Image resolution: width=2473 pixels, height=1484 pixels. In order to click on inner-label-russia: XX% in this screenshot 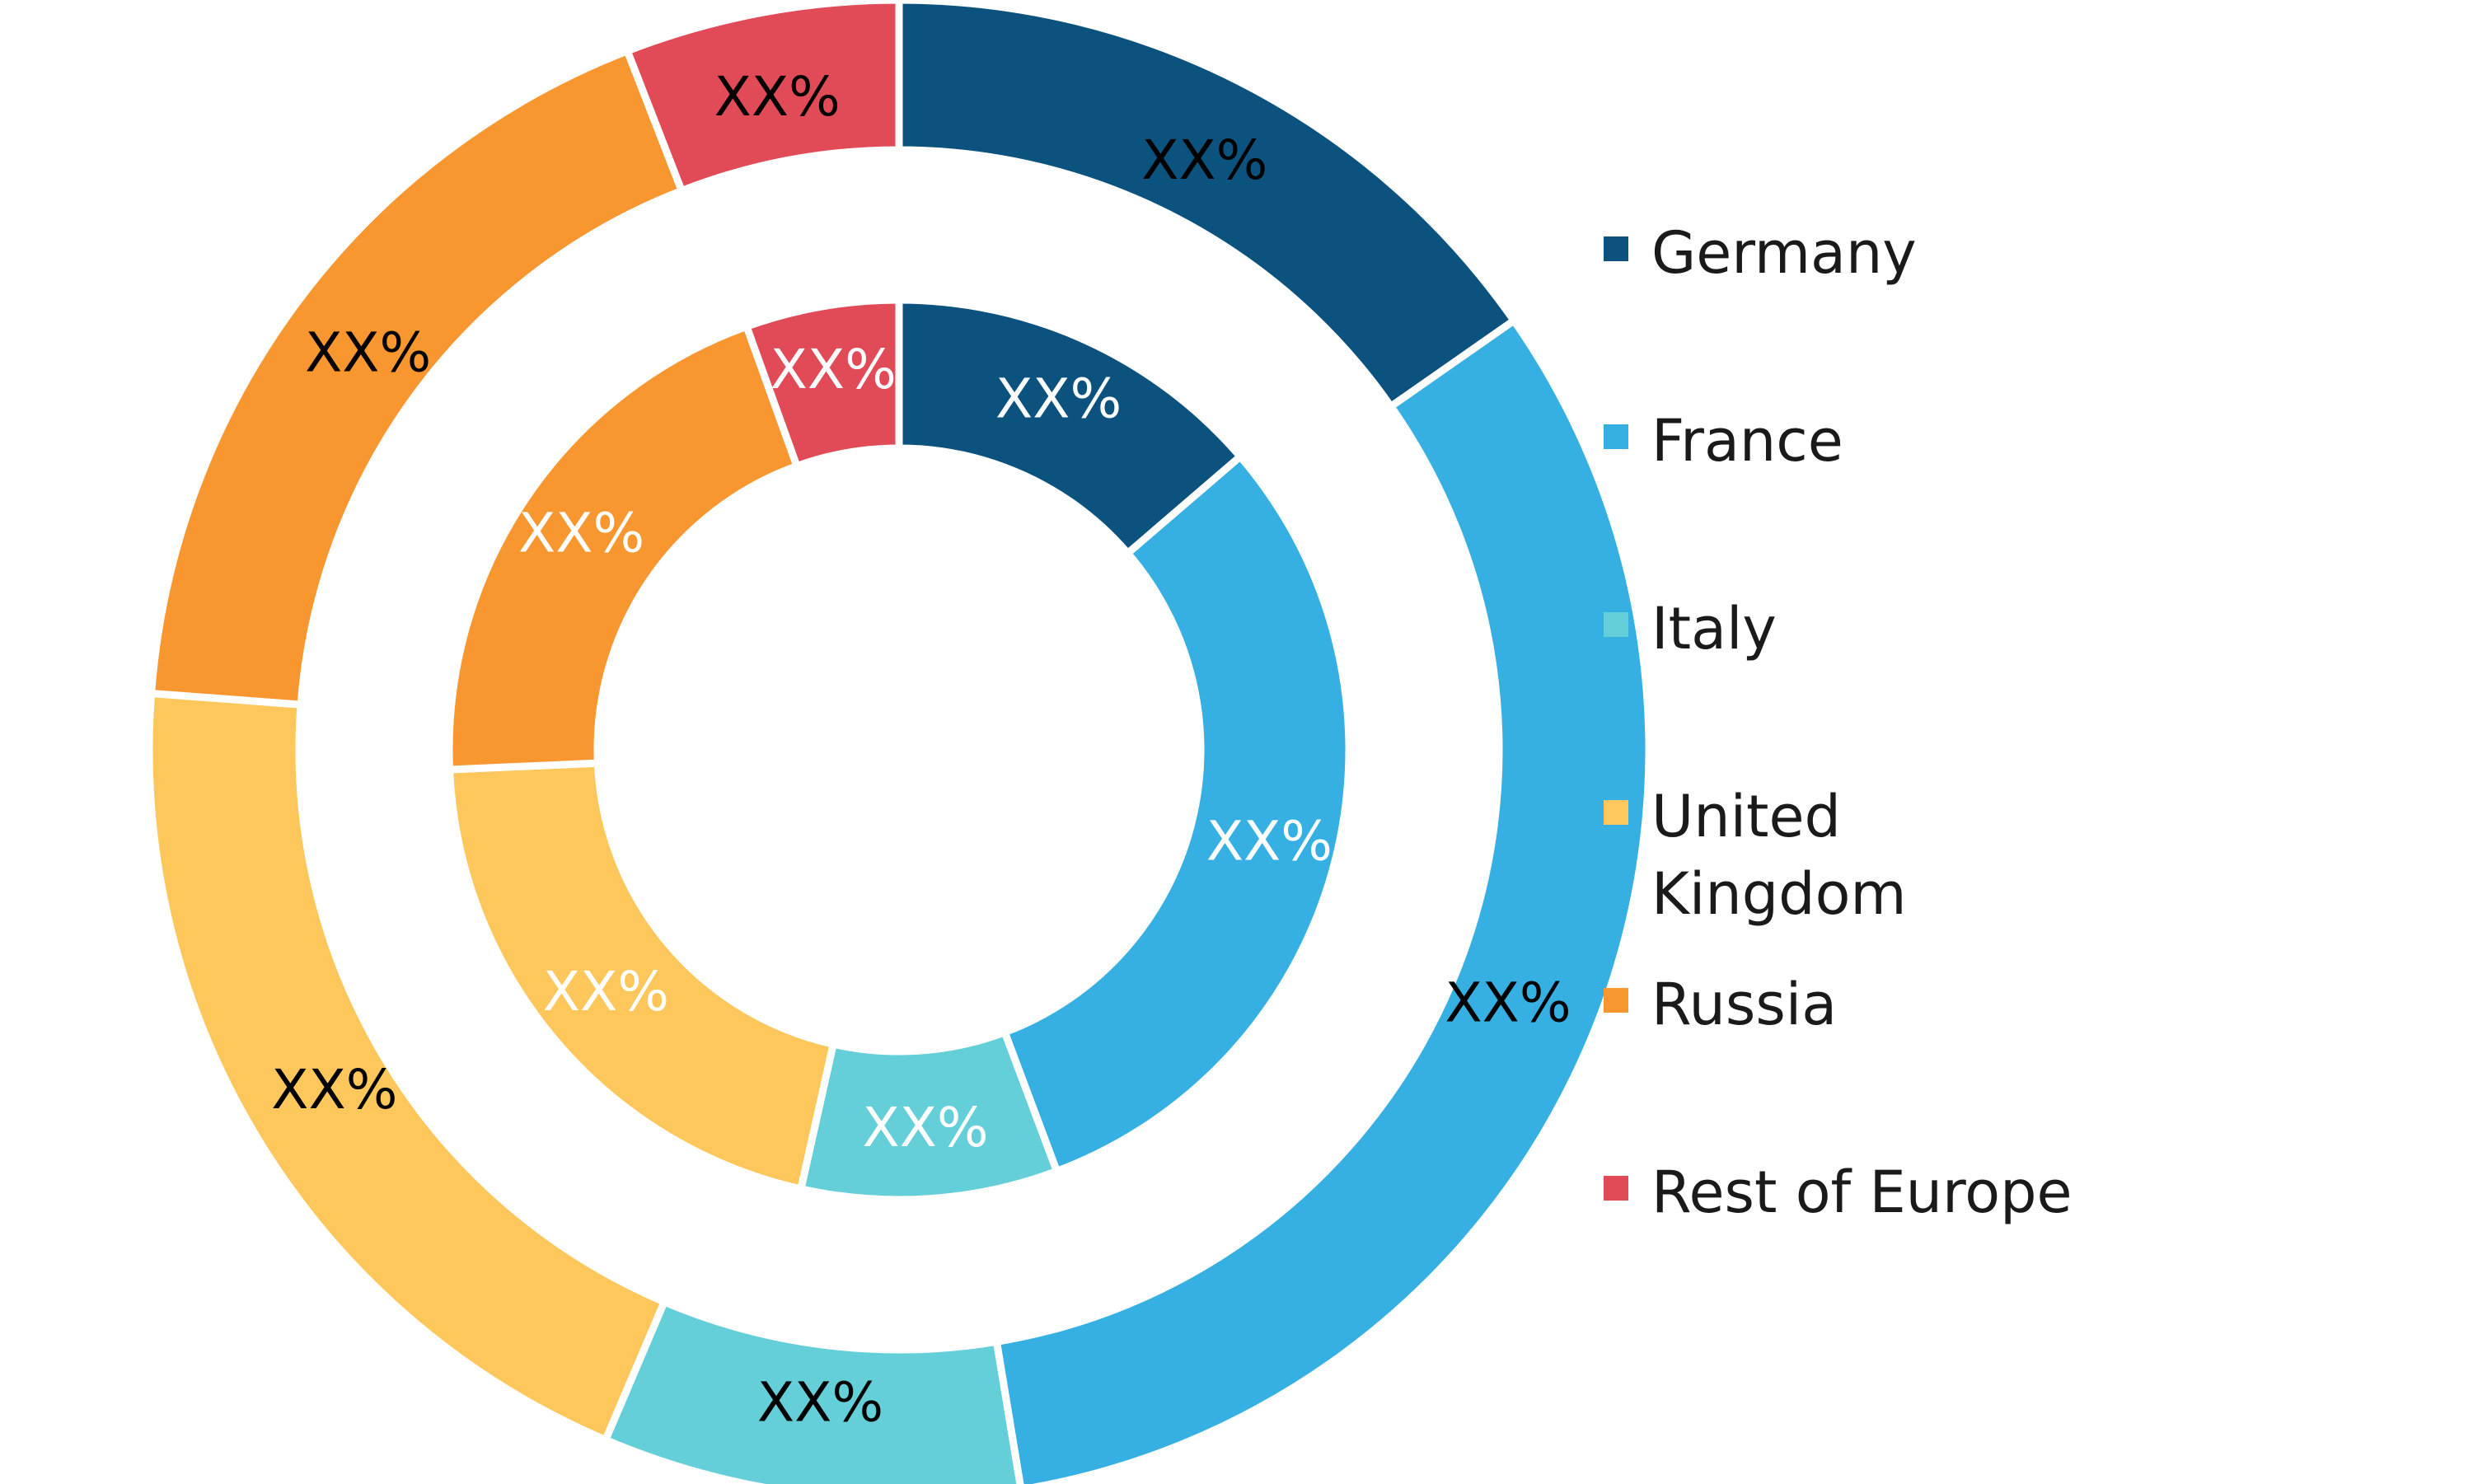, I will do `click(581, 534)`.